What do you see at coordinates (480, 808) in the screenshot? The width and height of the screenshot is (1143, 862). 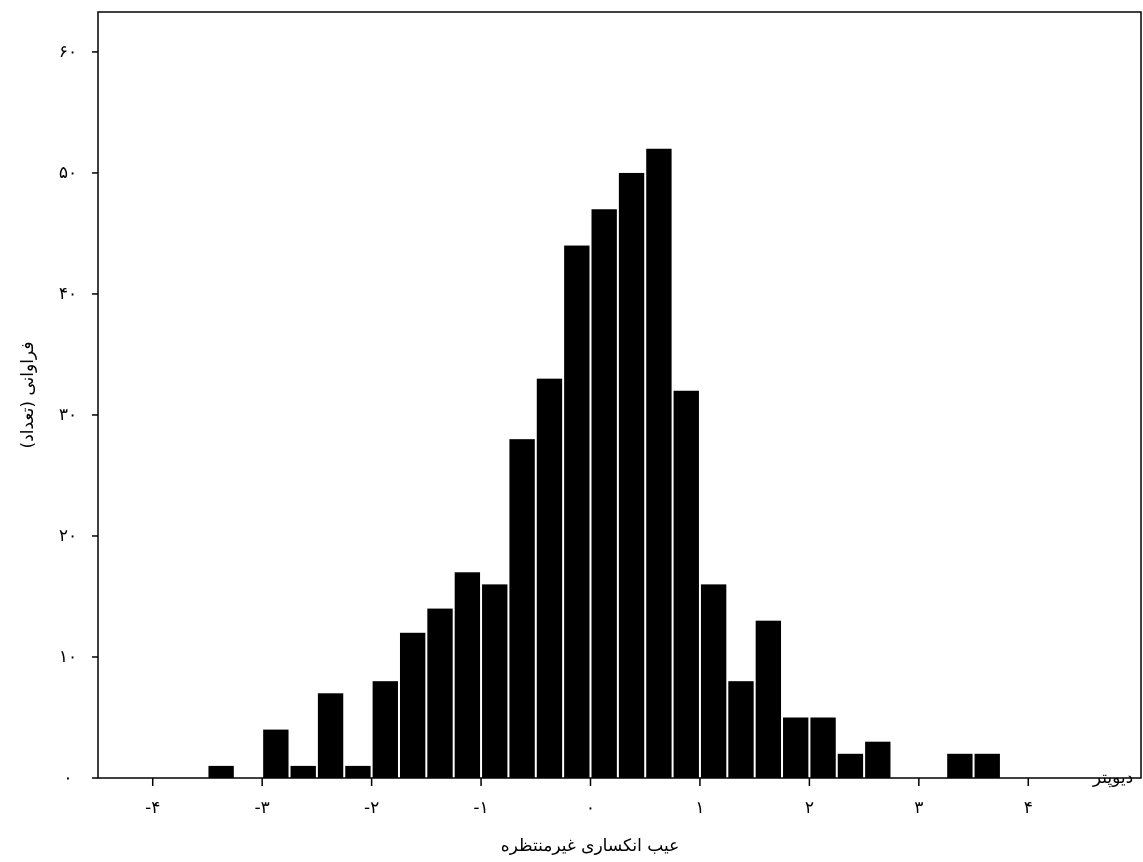 I see `x-tick-label: -۱` at bounding box center [480, 808].